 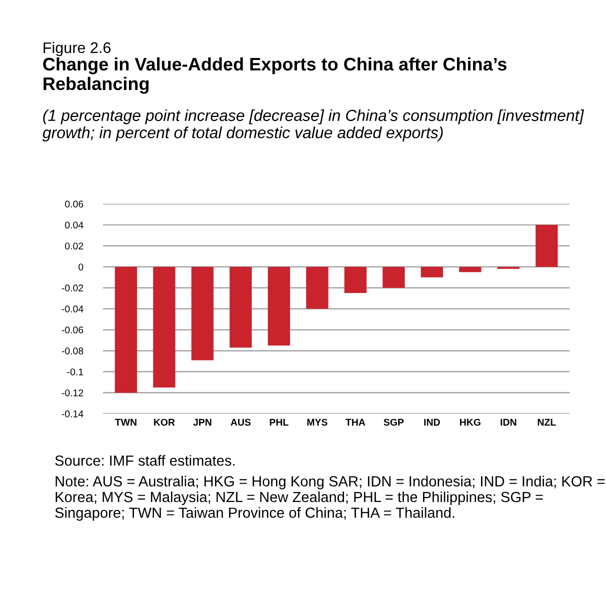 I want to click on x-tick-label: NZL, so click(x=547, y=422).